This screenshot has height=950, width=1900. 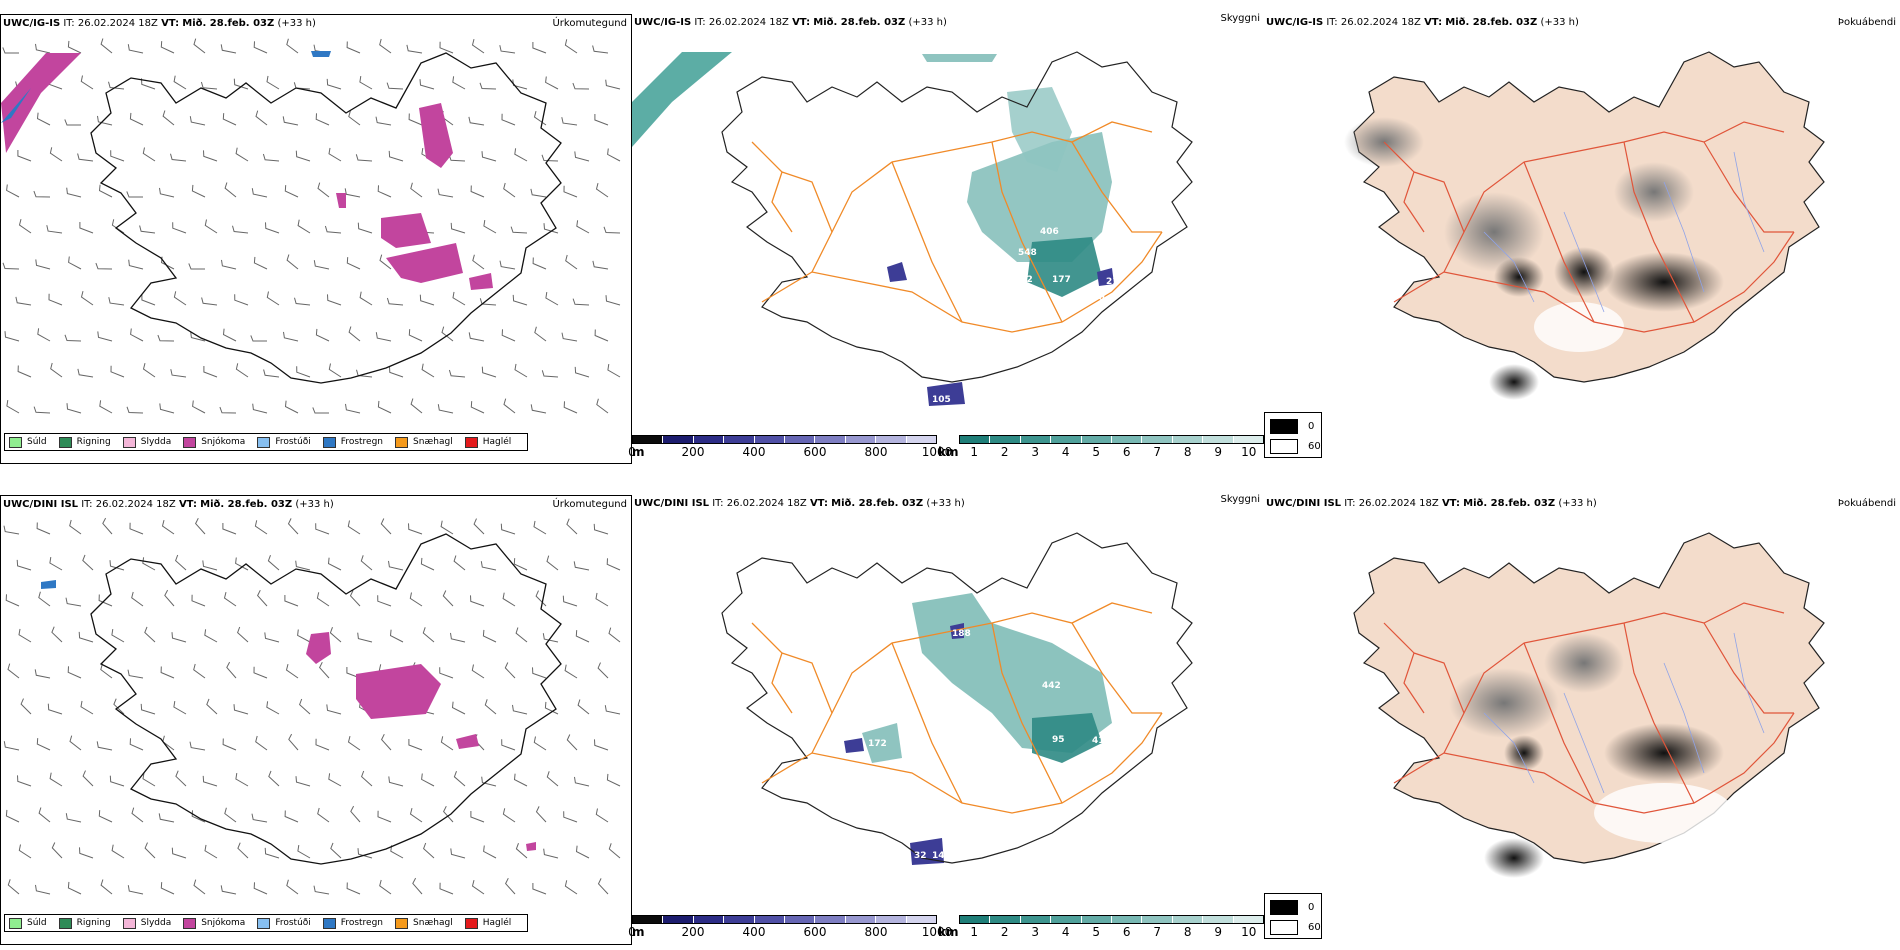 What do you see at coordinates (93, 442) in the screenshot?
I see `legend-label: Rigning` at bounding box center [93, 442].